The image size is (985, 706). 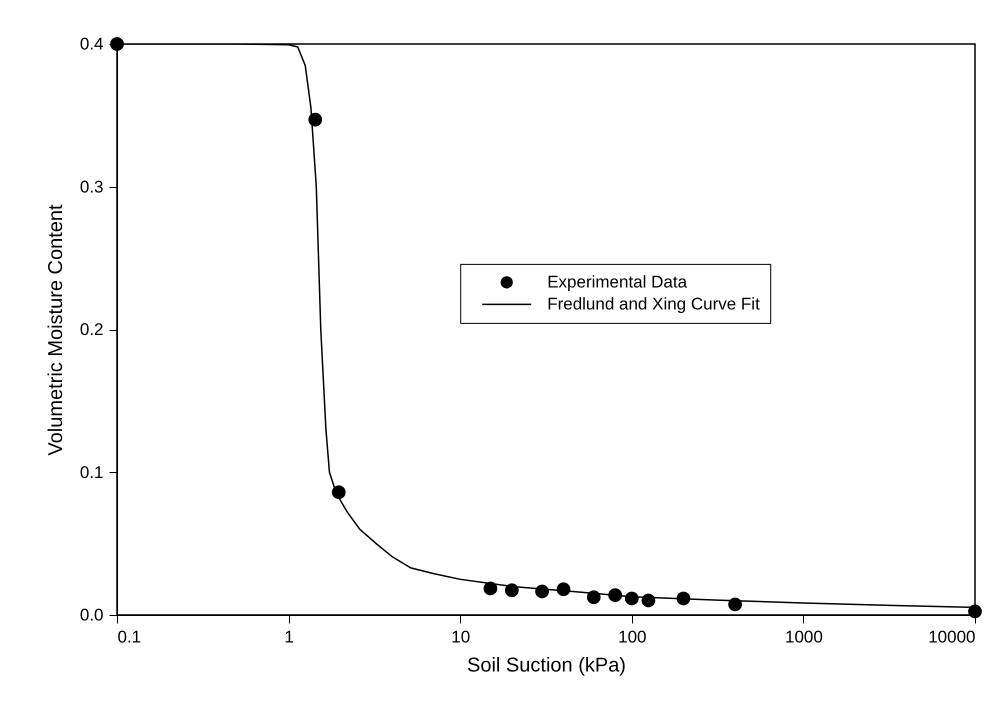 What do you see at coordinates (546, 665) in the screenshot?
I see `x-axis-title: Soil Suction (kPa)` at bounding box center [546, 665].